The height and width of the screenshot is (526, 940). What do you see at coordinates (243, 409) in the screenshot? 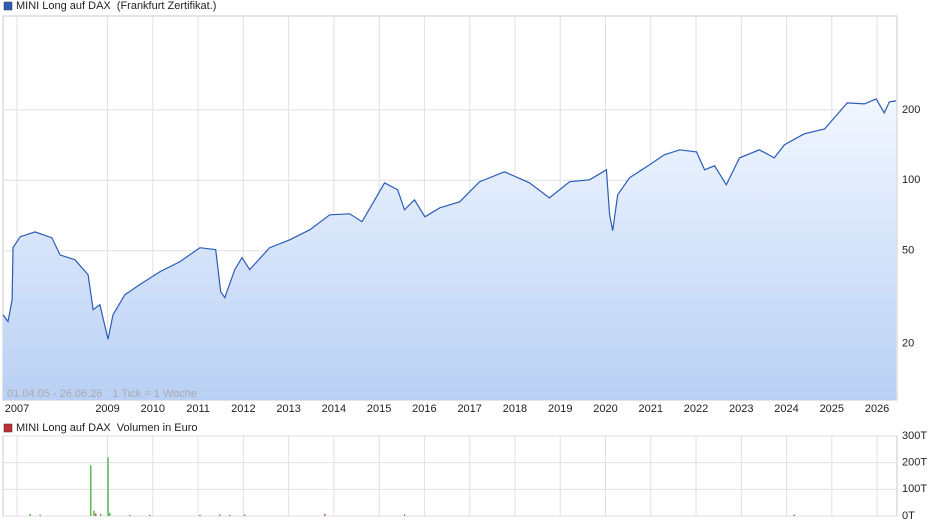
I see `x-tick-label: 2012` at bounding box center [243, 409].